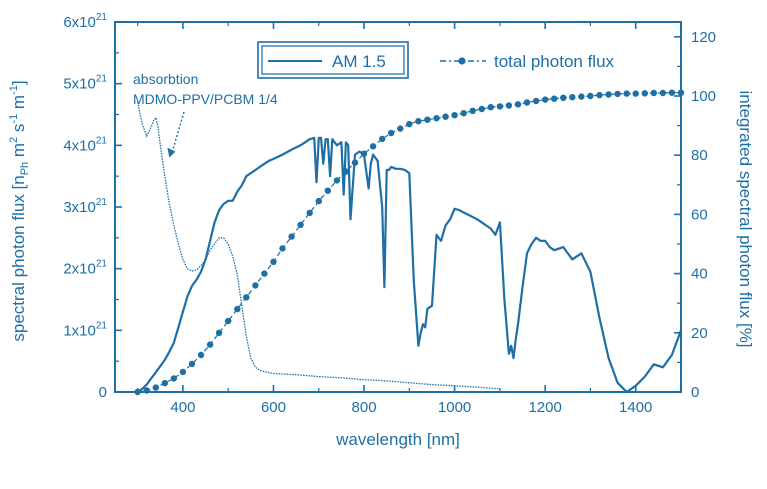 This screenshot has height=489, width=767. What do you see at coordinates (18, 152) in the screenshot?
I see `y-left-title-mid1: m` at bounding box center [18, 152].